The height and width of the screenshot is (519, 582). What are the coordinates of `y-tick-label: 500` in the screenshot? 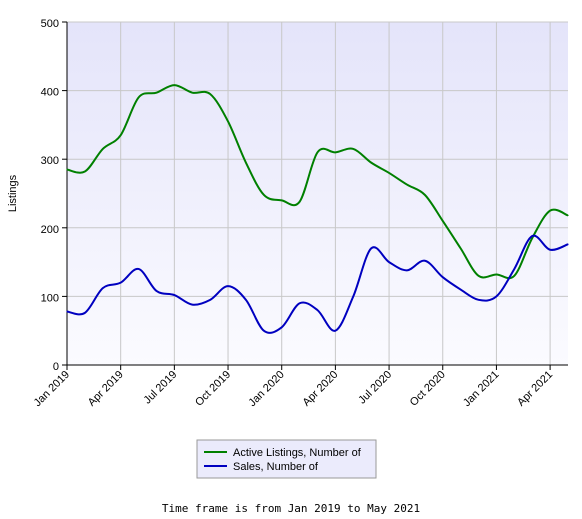 It's located at (50, 24).